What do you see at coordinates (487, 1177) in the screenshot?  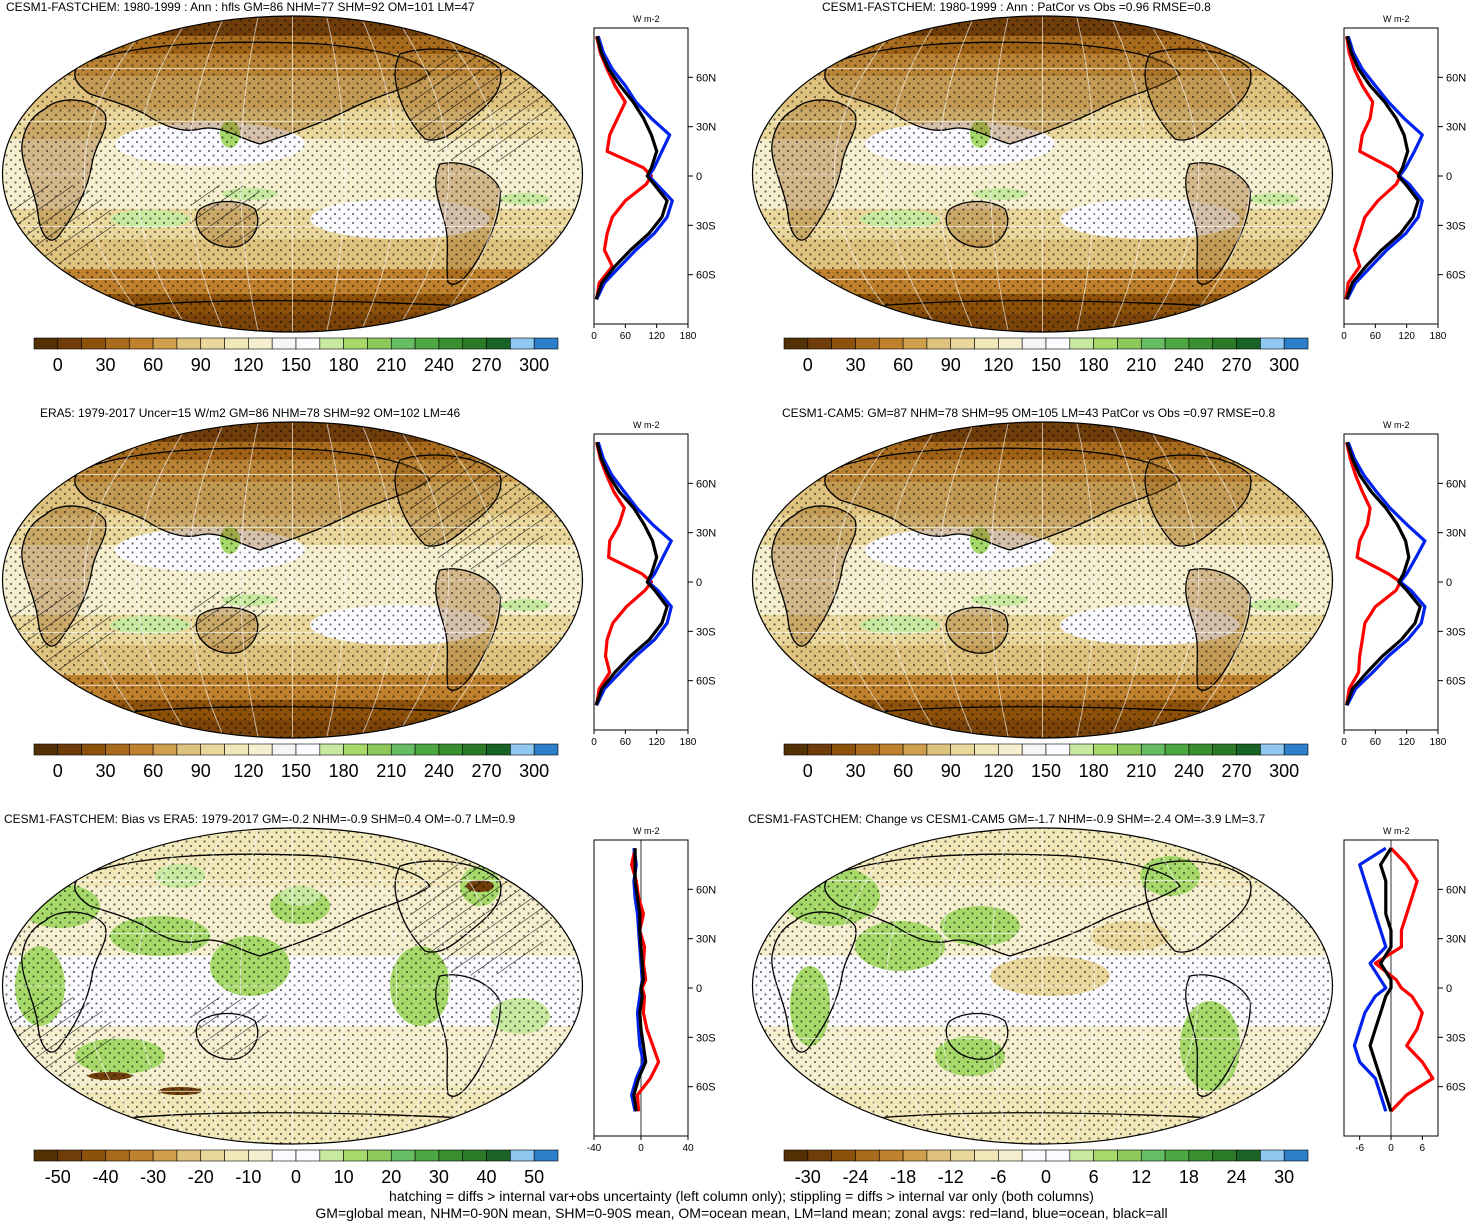 I see `colorbar-label: 40` at bounding box center [487, 1177].